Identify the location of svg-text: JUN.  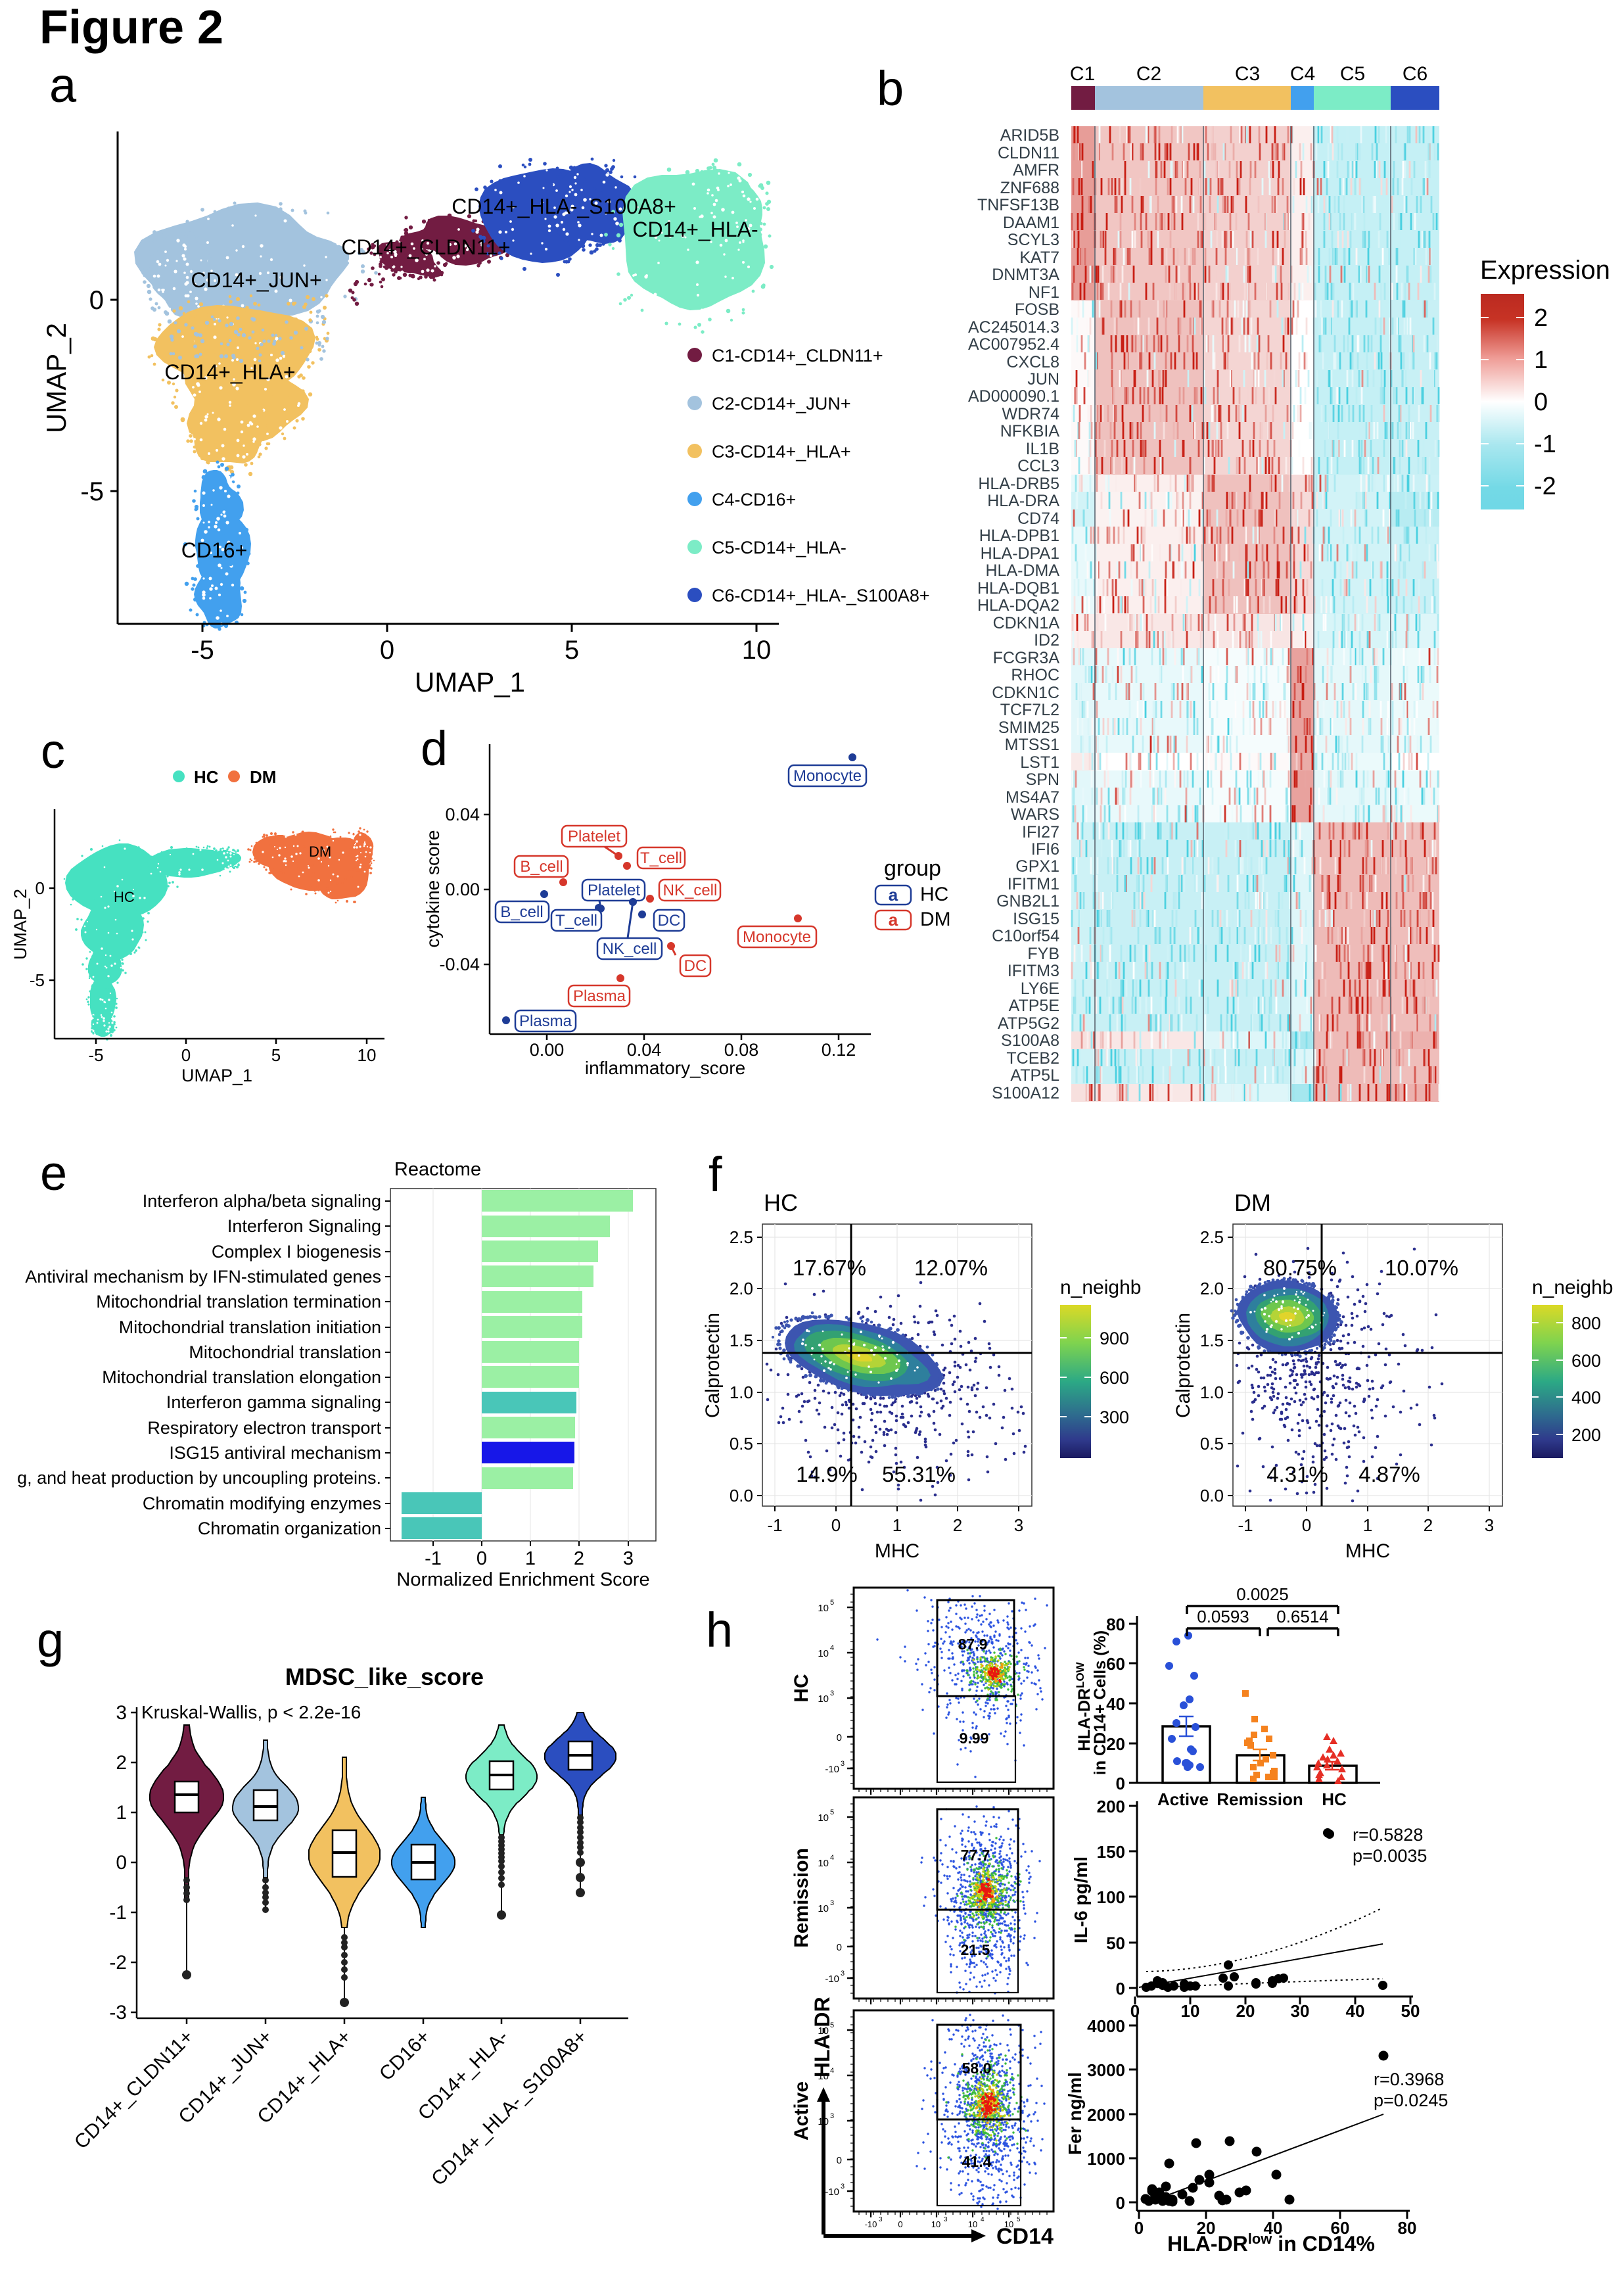
(1043, 379).